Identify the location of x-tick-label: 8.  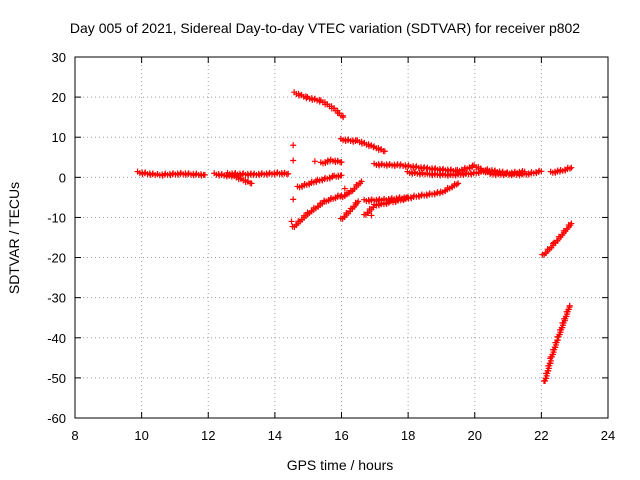
(74, 435).